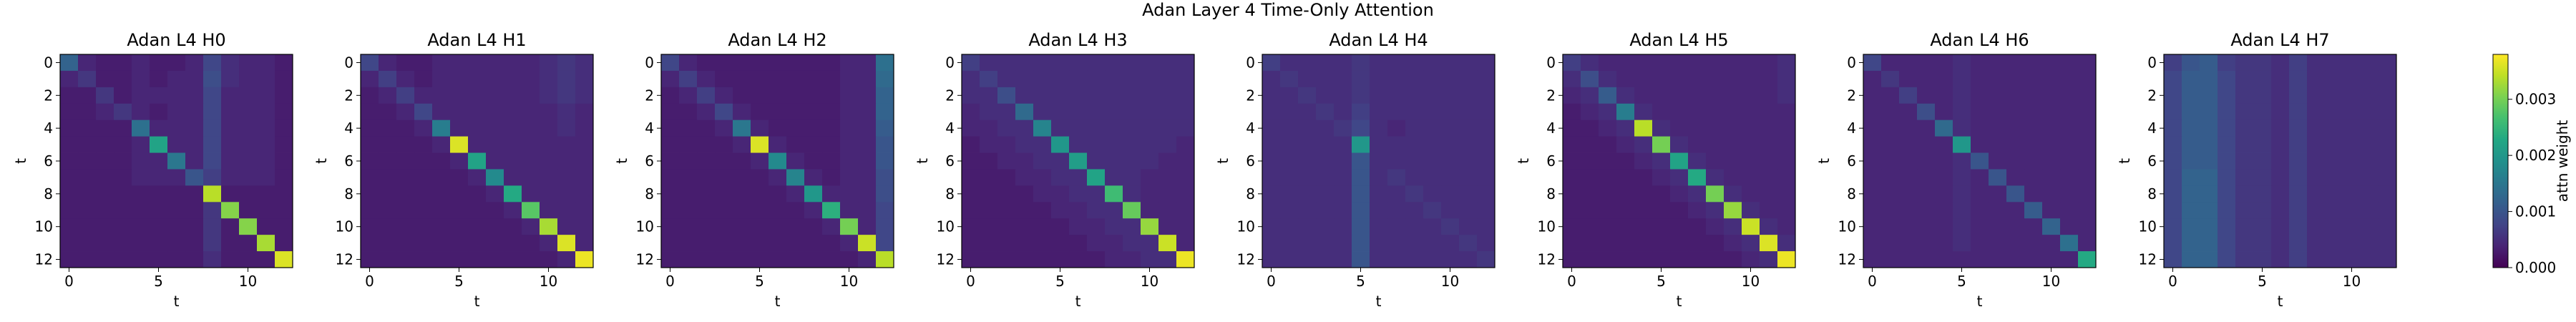  What do you see at coordinates (1847, 226) in the screenshot?
I see `y-tick-label: 10` at bounding box center [1847, 226].